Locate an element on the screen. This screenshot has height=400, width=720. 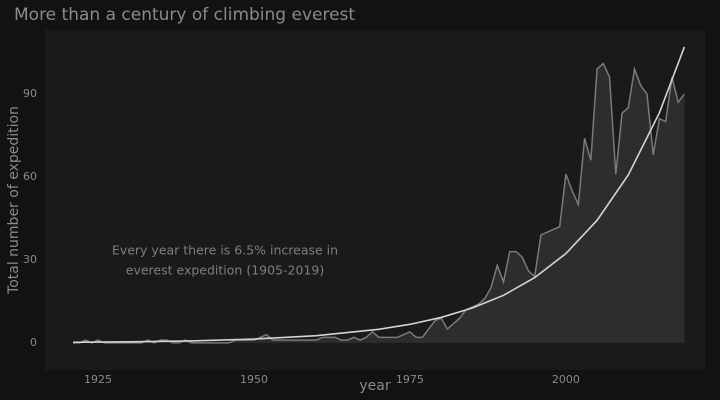
y-tick-label: 30 is located at coordinates (30, 259).